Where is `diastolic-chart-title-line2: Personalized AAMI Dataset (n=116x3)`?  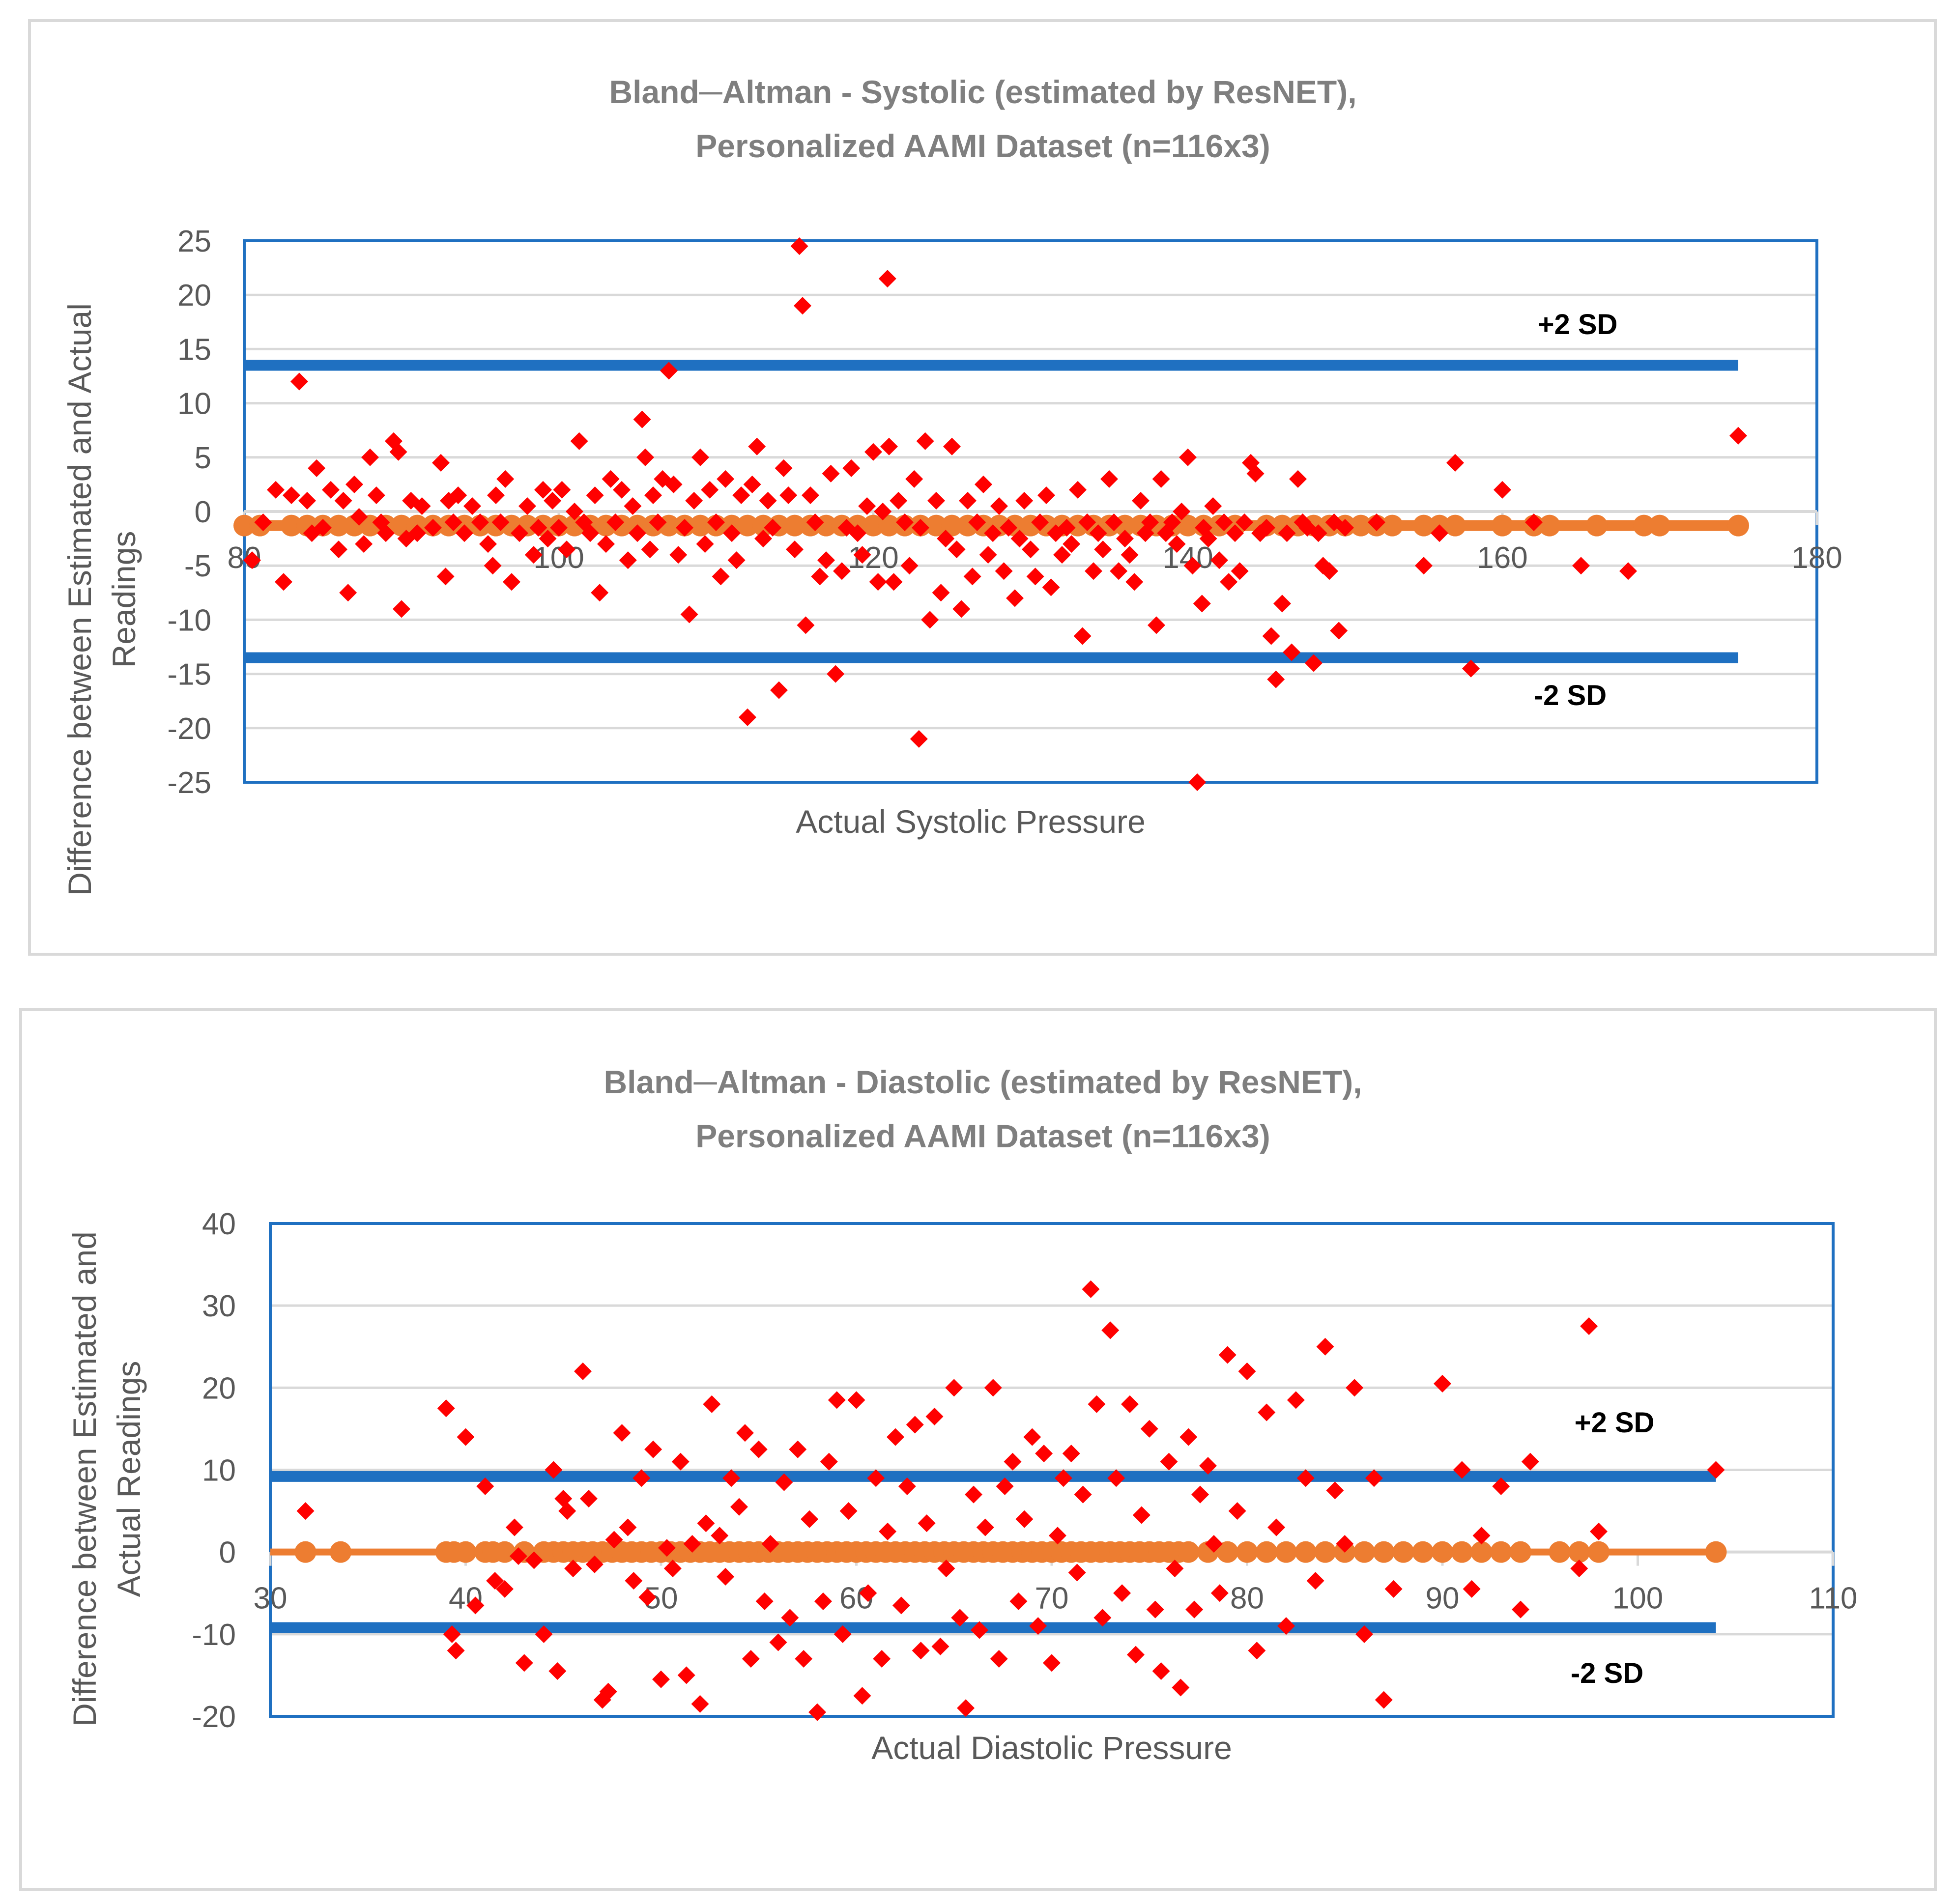
diastolic-chart-title-line2: Personalized AAMI Dataset (n=116x3) is located at coordinates (982, 1136).